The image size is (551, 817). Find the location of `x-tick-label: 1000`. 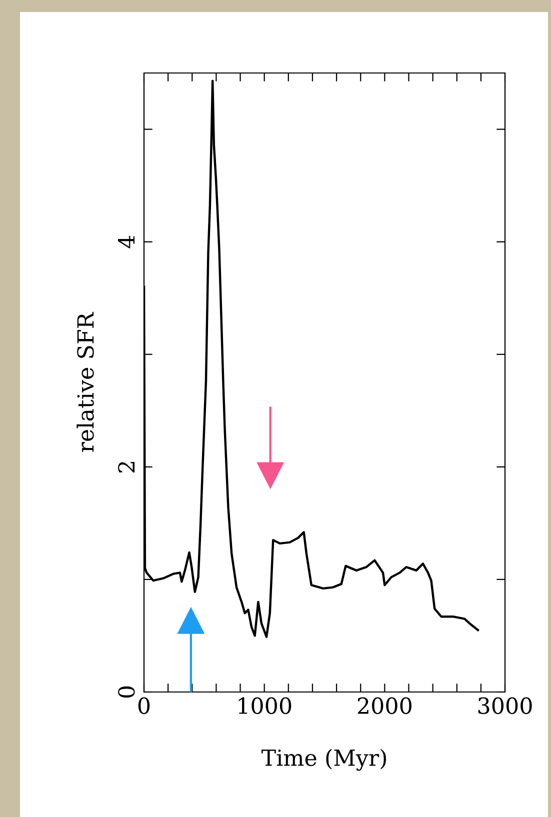

x-tick-label: 1000 is located at coordinates (265, 705).